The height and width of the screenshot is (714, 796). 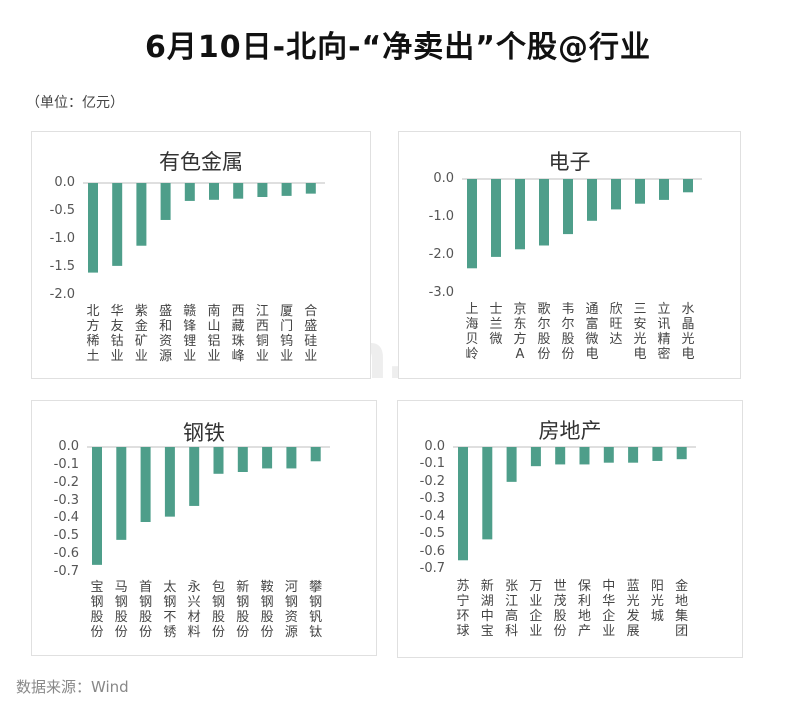 I want to click on category-label: 三安光电, so click(x=640, y=332).